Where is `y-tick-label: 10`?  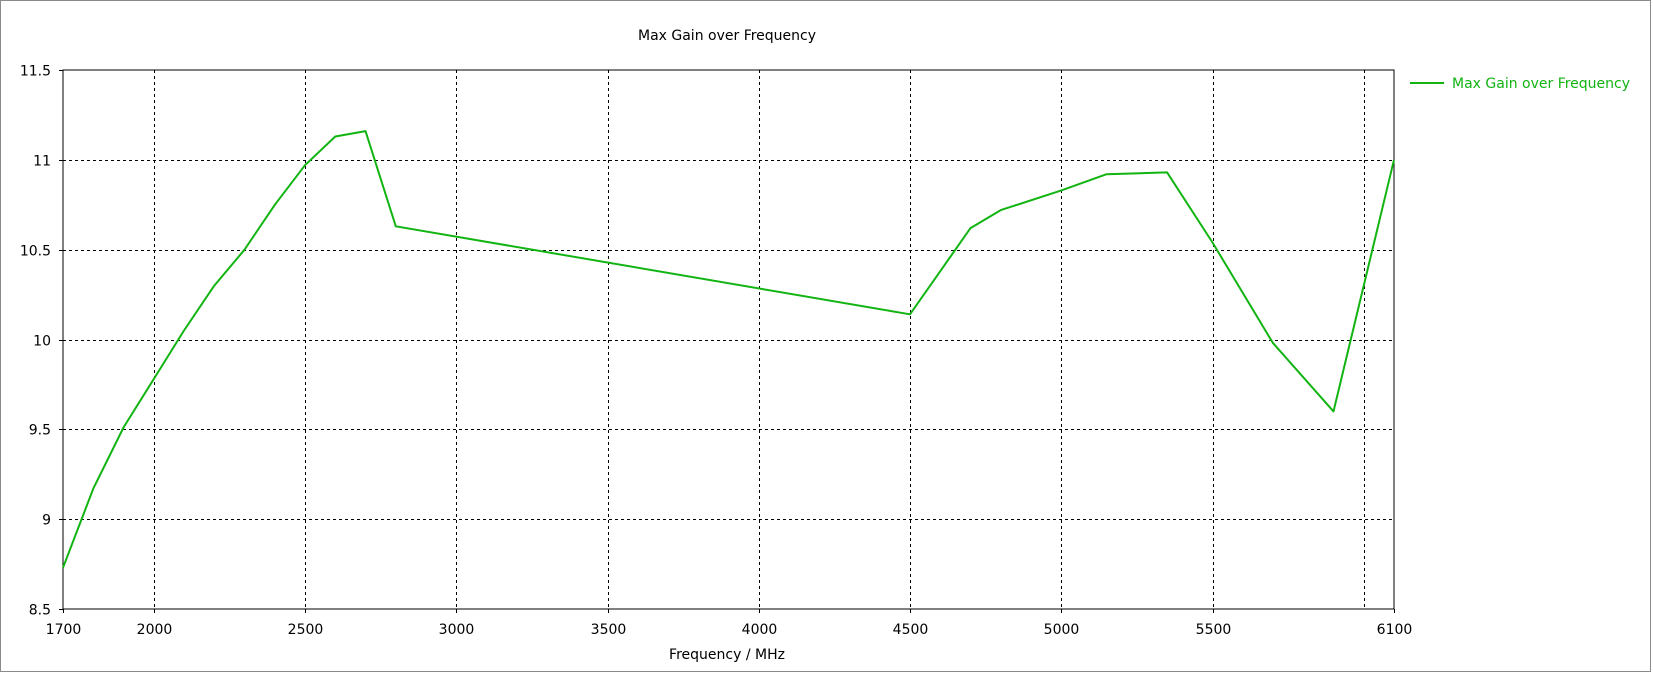 y-tick-label: 10 is located at coordinates (42, 342).